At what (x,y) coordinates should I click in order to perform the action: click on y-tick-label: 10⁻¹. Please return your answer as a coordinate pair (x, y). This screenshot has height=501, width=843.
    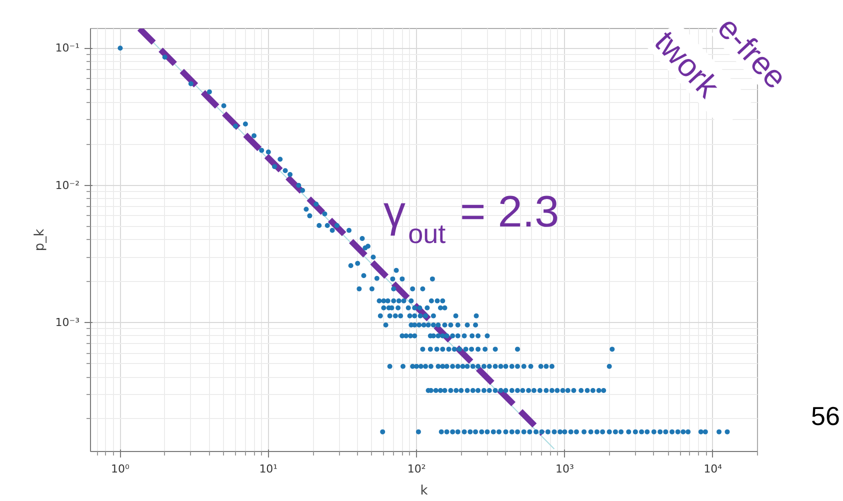
    Looking at the image, I should click on (67, 48).